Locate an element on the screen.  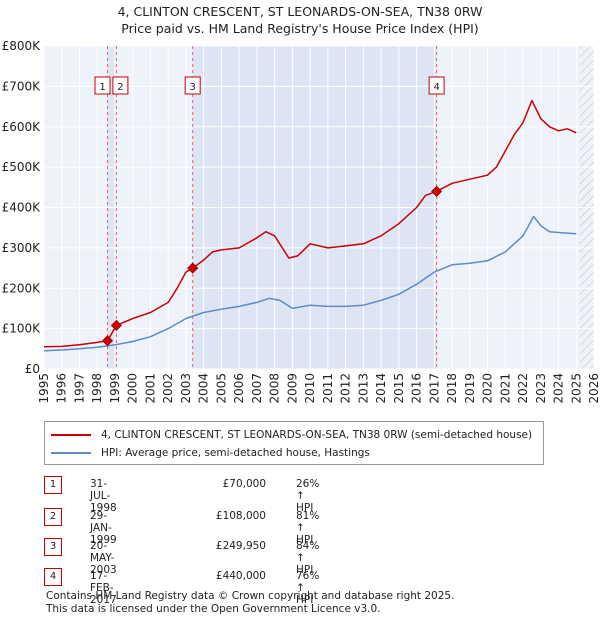
x-tick-label: 2025 is located at coordinates (576, 388).